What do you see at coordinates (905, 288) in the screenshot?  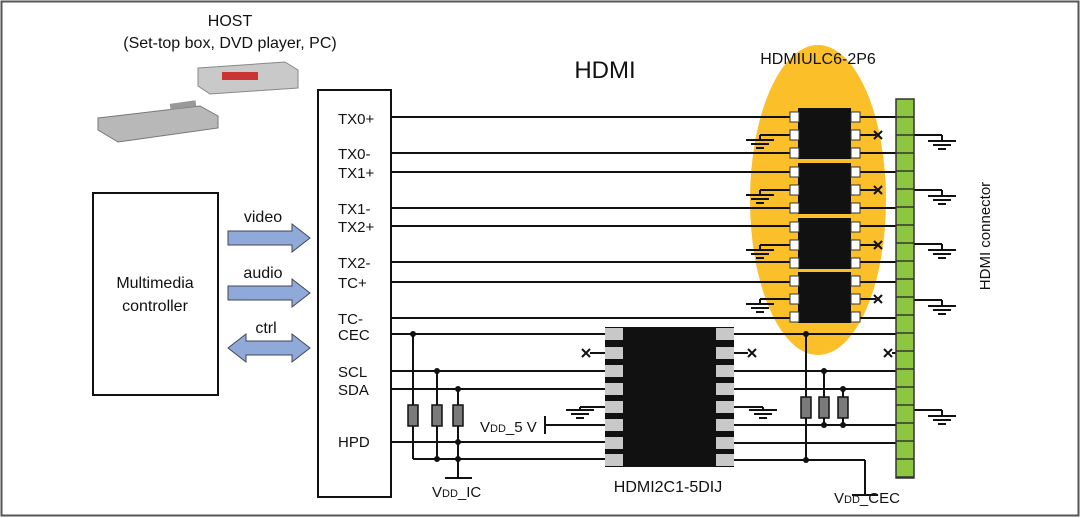 I see `hdmi-connector` at bounding box center [905, 288].